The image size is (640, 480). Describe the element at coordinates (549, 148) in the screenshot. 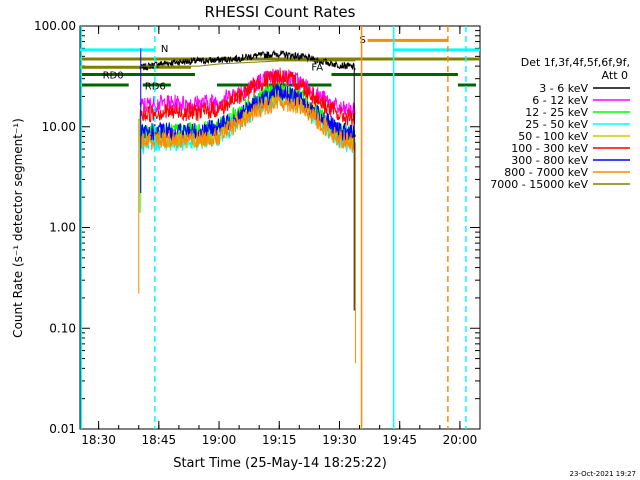

I see `legend-label: 100 - 300 keV` at that location.